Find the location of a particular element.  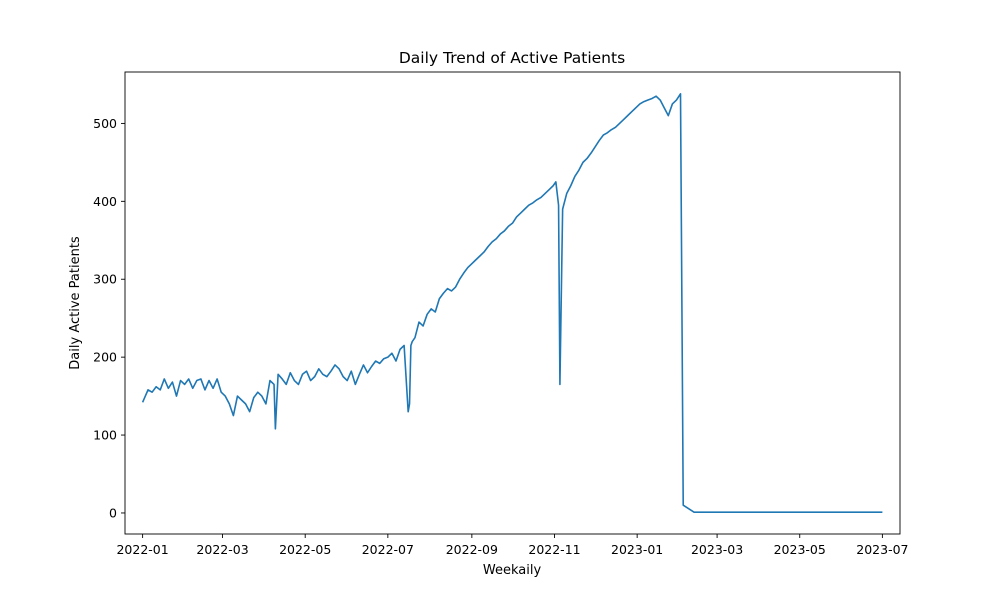

y-axis-ticks: 0 100 200 300 400 500 is located at coordinates (109, 318).